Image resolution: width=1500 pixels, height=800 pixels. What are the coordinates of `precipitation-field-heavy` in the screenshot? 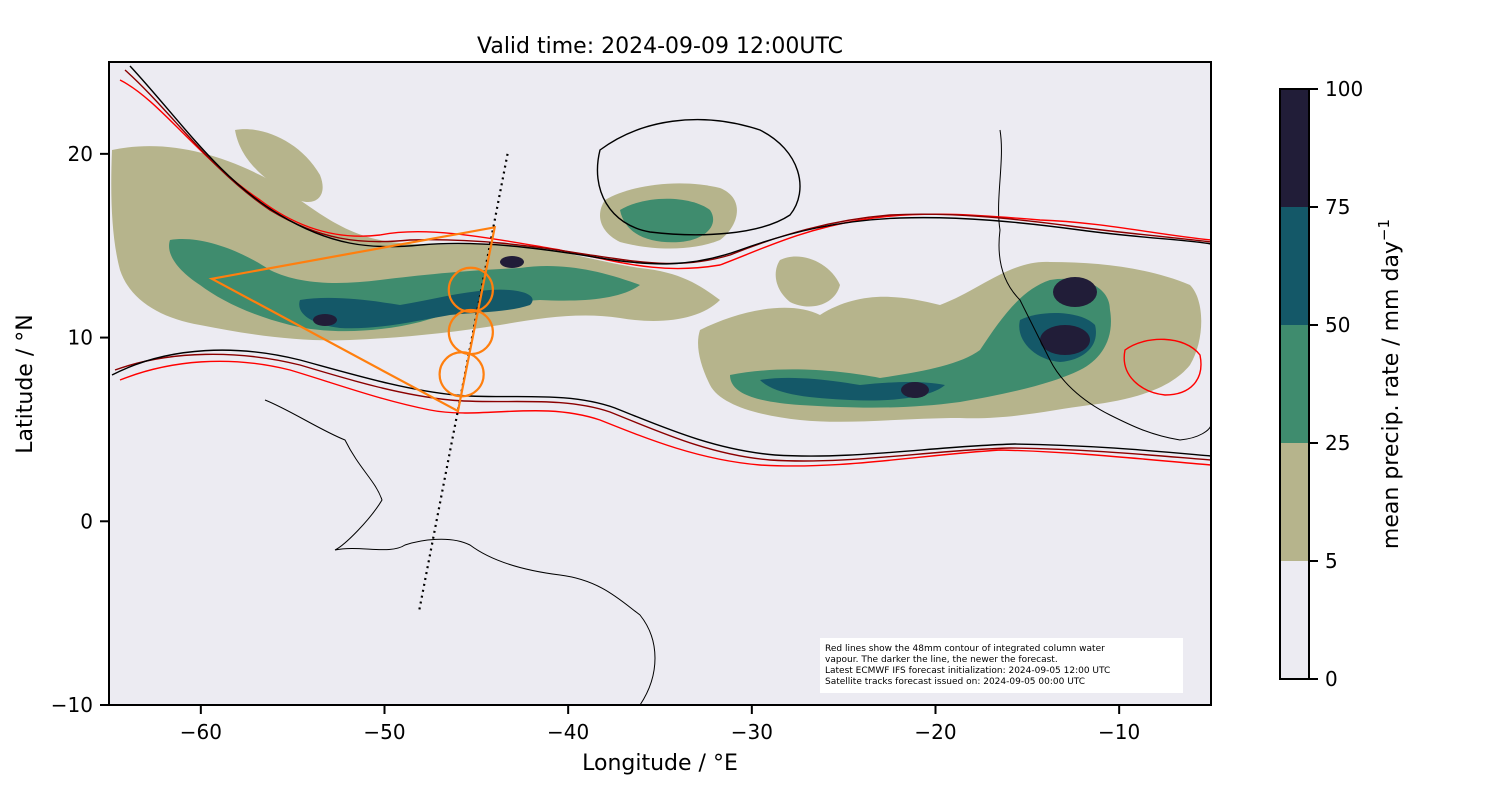 It's located at (698, 328).